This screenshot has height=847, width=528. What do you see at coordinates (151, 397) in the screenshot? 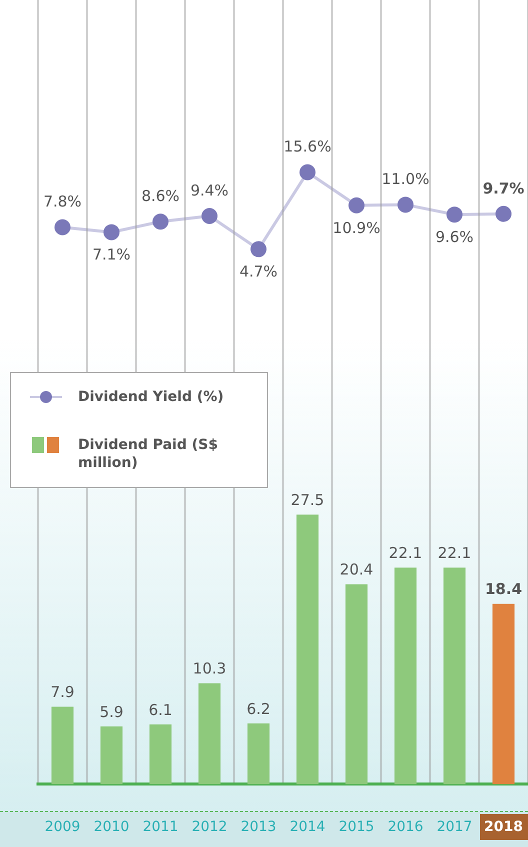
I see `legend-label: Dividend Yield (%)` at bounding box center [151, 397].